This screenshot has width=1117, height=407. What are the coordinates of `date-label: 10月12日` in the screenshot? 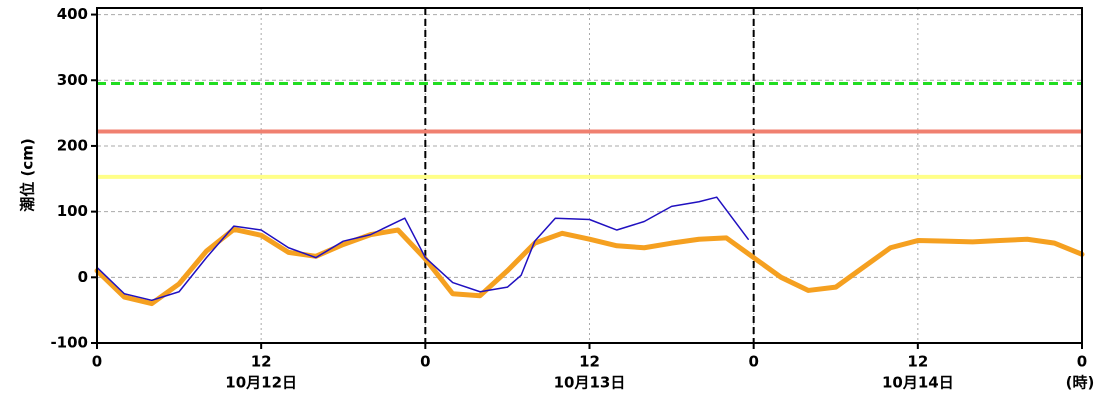 It's located at (261, 383).